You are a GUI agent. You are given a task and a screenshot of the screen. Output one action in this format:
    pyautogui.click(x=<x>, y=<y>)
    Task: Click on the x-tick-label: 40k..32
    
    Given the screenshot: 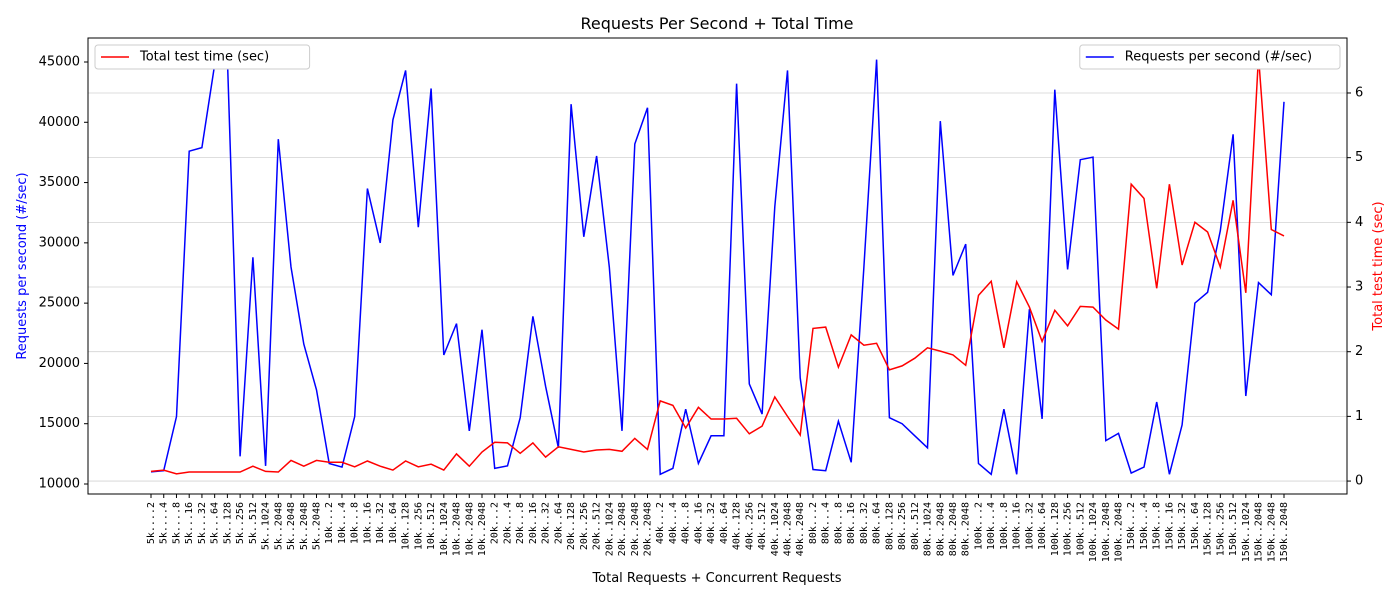 What is the action you would take?
    pyautogui.click(x=711, y=523)
    